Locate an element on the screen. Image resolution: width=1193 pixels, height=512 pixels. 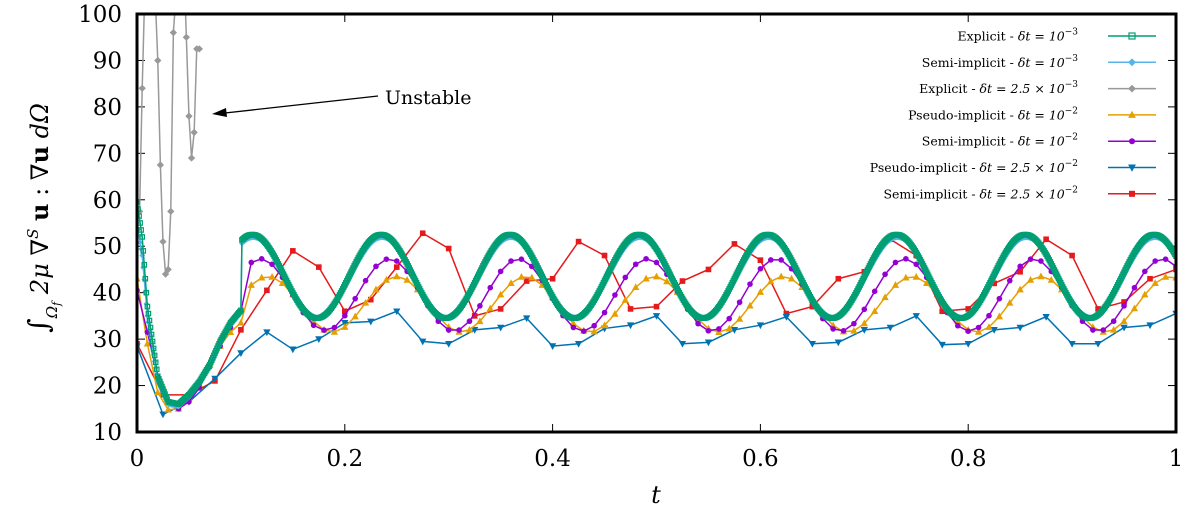
legend-entry: Explicit - δt = 10−3 is located at coordinates (1056, 36).